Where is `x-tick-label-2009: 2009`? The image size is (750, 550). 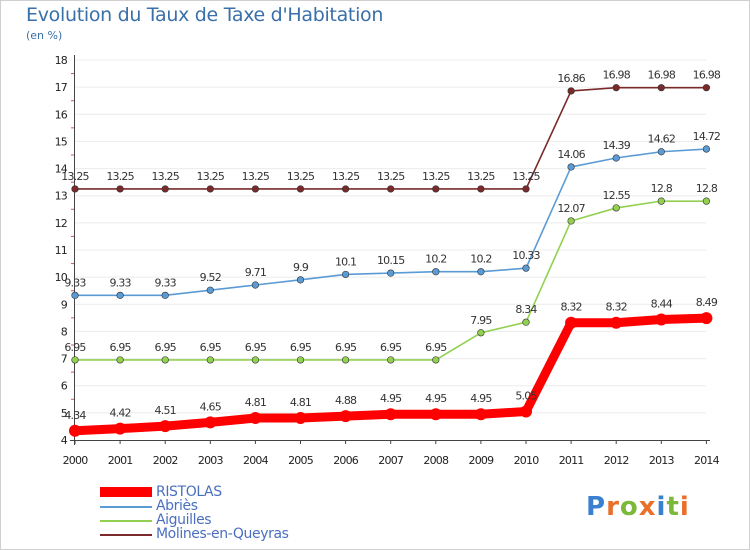 x-tick-label-2009: 2009 is located at coordinates (482, 460).